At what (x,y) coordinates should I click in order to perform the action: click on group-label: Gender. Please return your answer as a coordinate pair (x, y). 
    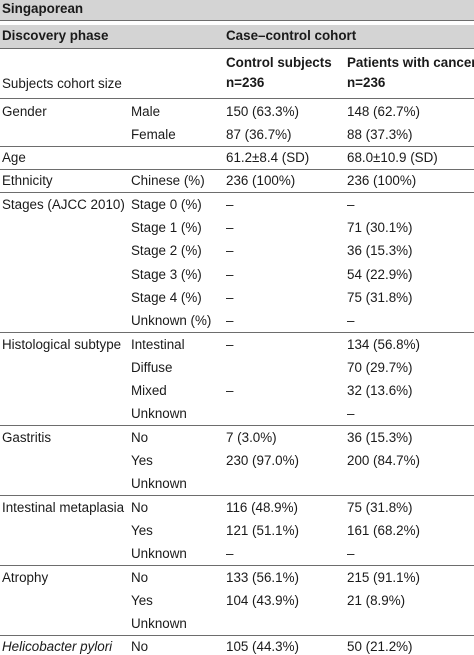
    Looking at the image, I should click on (24, 111).